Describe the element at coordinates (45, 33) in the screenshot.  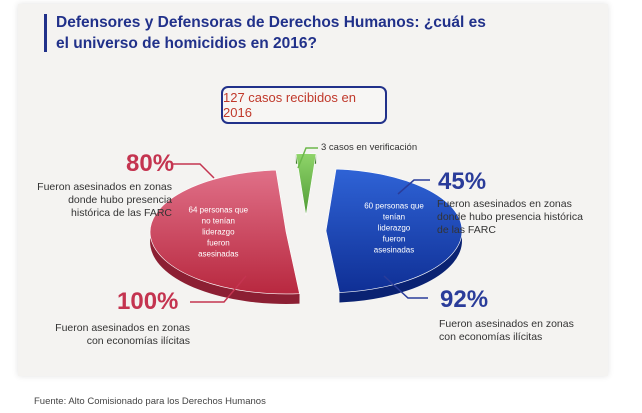
I see `title-accent-bar` at that location.